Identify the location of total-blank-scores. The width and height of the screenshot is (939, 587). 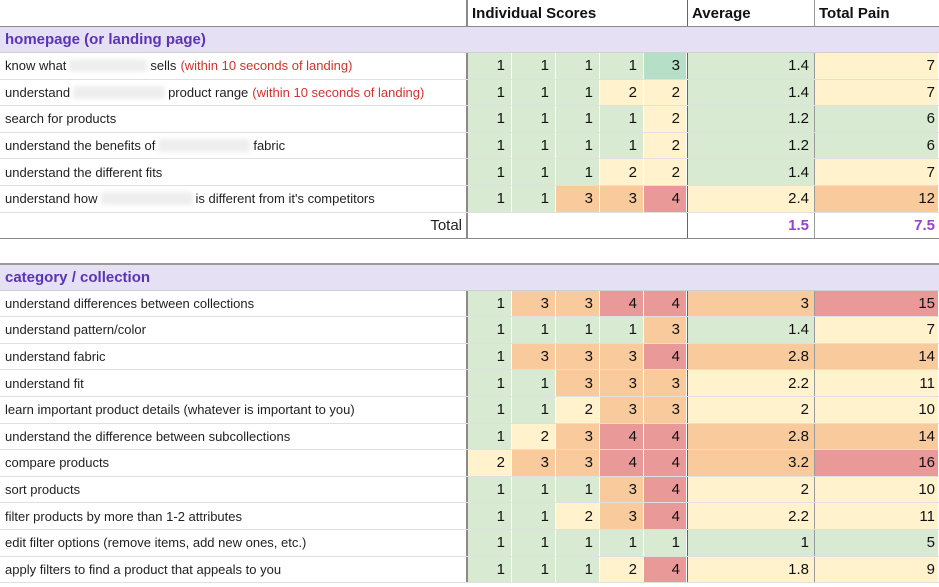
(577, 225).